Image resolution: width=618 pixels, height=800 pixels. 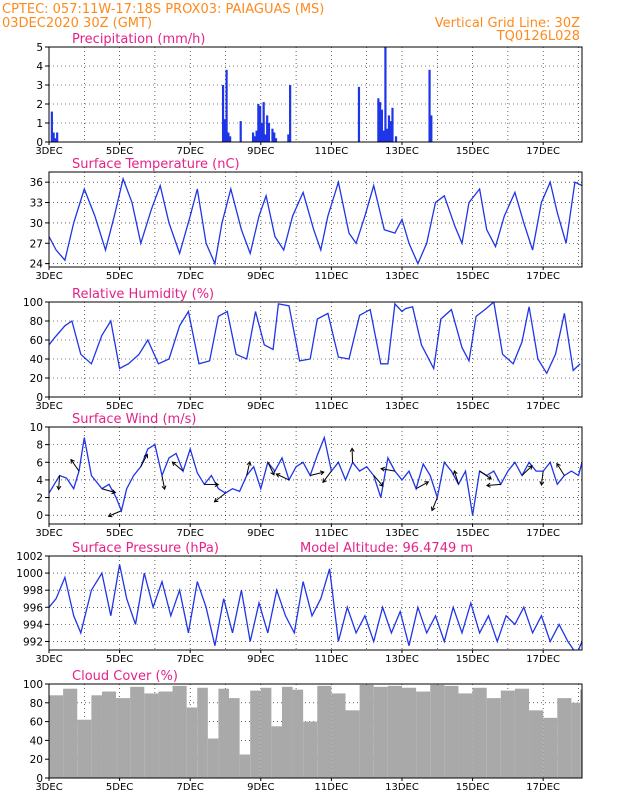 What do you see at coordinates (33, 642) in the screenshot?
I see `y-tick-label: 992` at bounding box center [33, 642].